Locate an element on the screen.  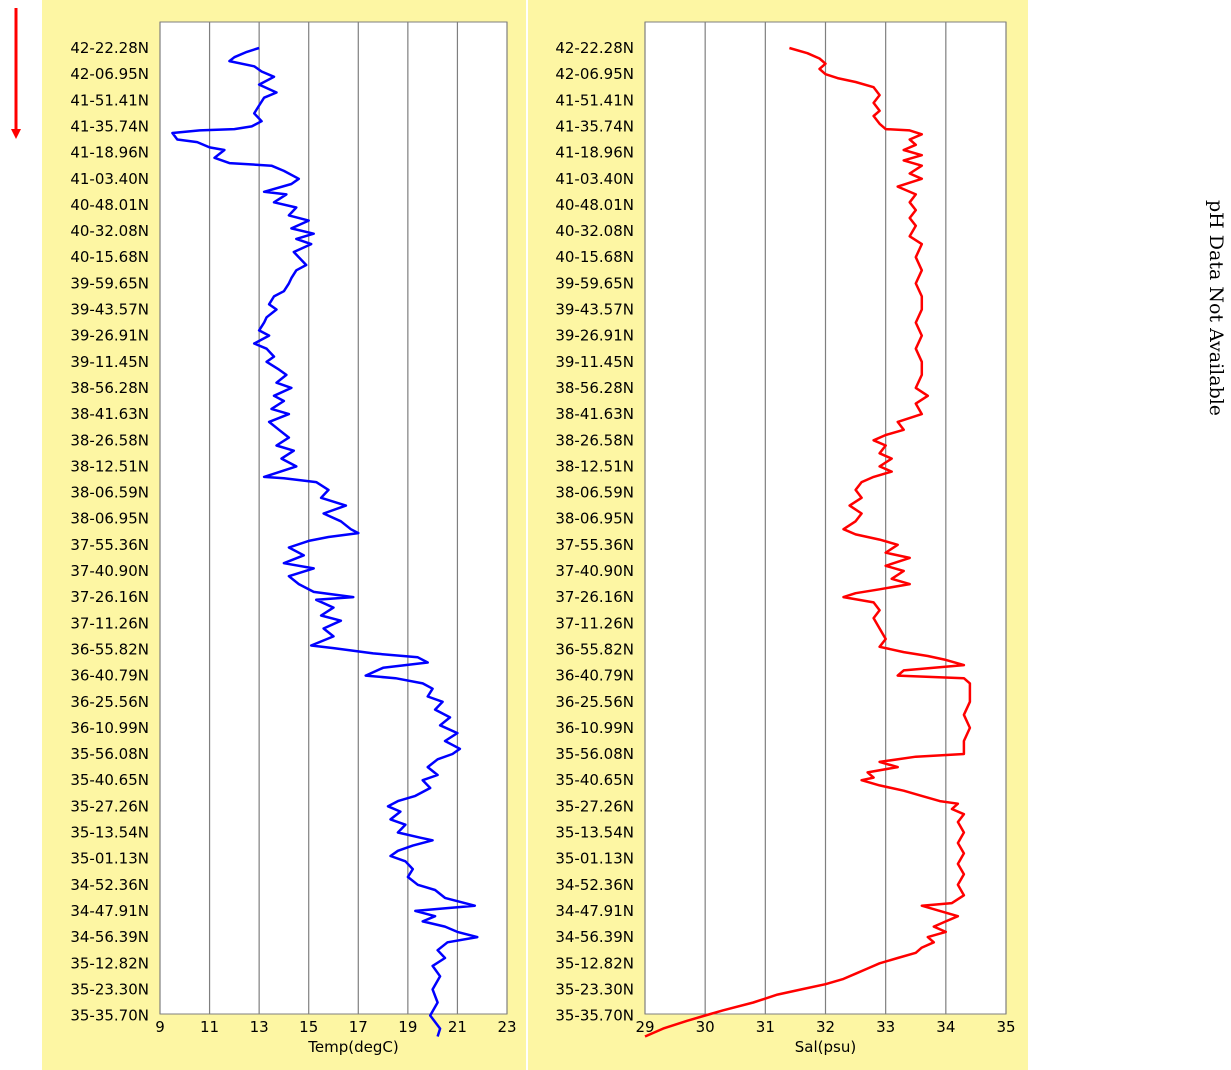
ph-unavailable-note: pH Data Not Available is located at coordinates (1216, 308).